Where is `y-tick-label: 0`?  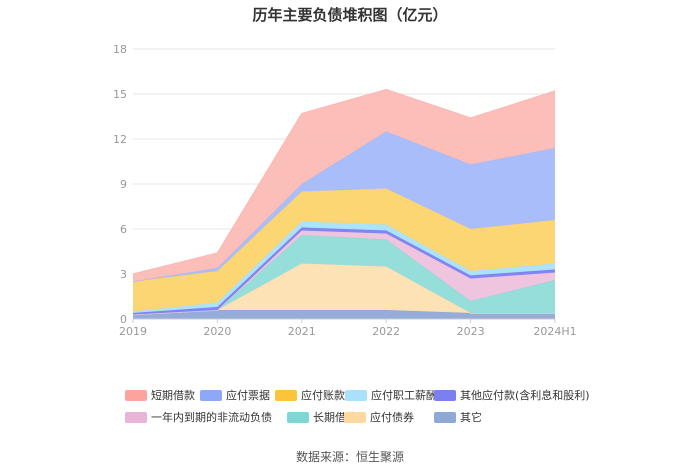 y-tick-label: 0 is located at coordinates (123, 319).